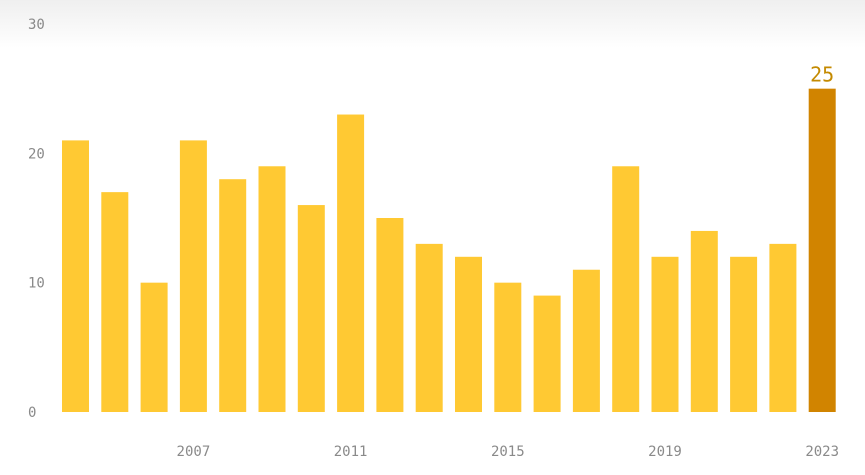 The width and height of the screenshot is (865, 475). What do you see at coordinates (311, 308) in the screenshot?
I see `bar-2010` at bounding box center [311, 308].